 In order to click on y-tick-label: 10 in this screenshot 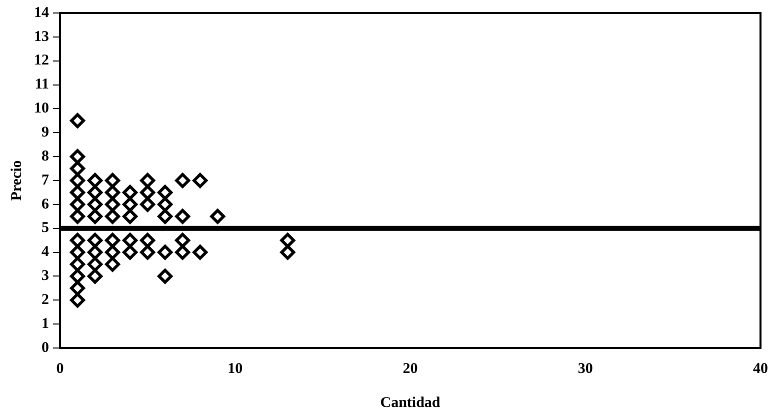, I will do `click(41, 108)`.